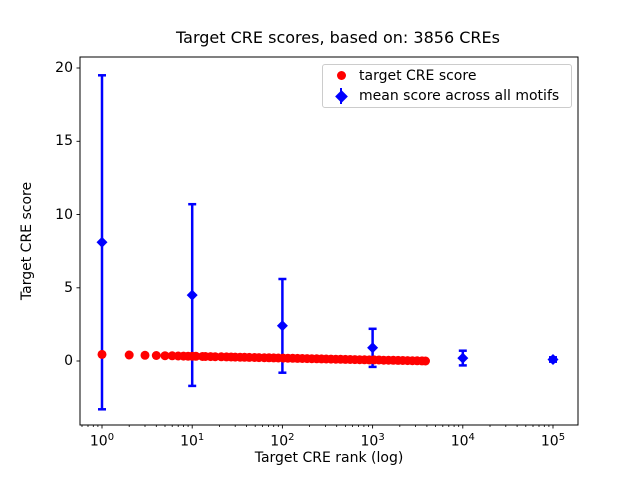  What do you see at coordinates (282, 441) in the screenshot?
I see `x-tick-label: 10²` at bounding box center [282, 441].